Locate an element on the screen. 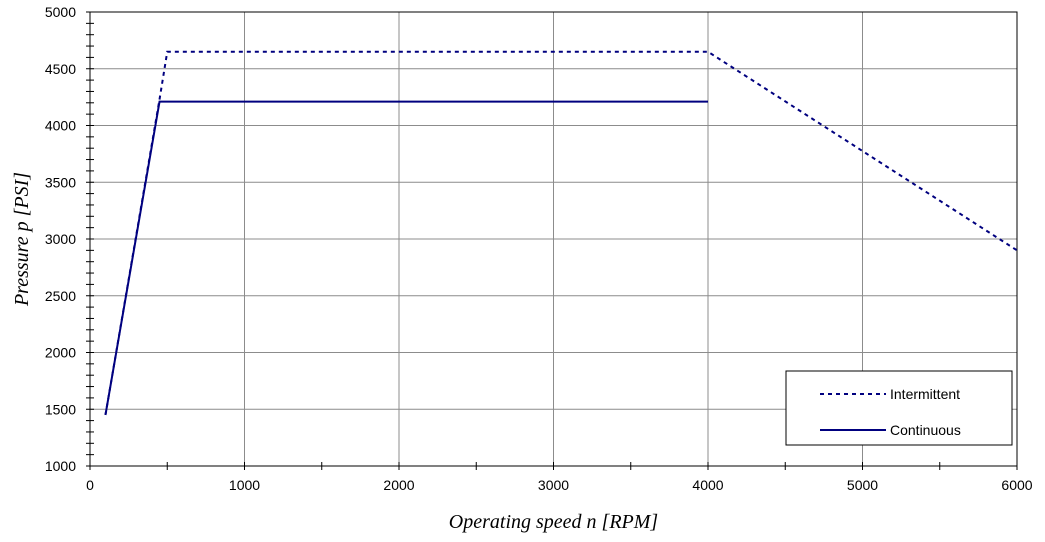 Image resolution: width=1045 pixels, height=542 pixels. legend: Intermittent Continuous is located at coordinates (899, 408).